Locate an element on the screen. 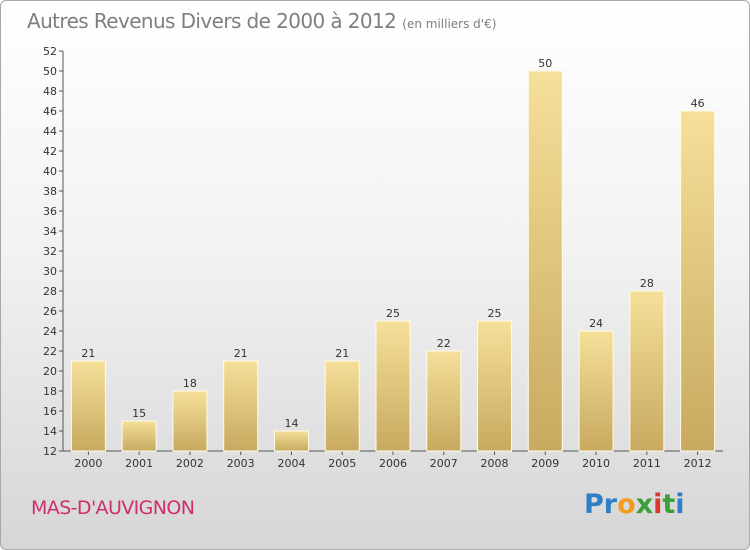 Image resolution: width=750 pixels, height=550 pixels. x-tick-label: 2005 is located at coordinates (342, 463).